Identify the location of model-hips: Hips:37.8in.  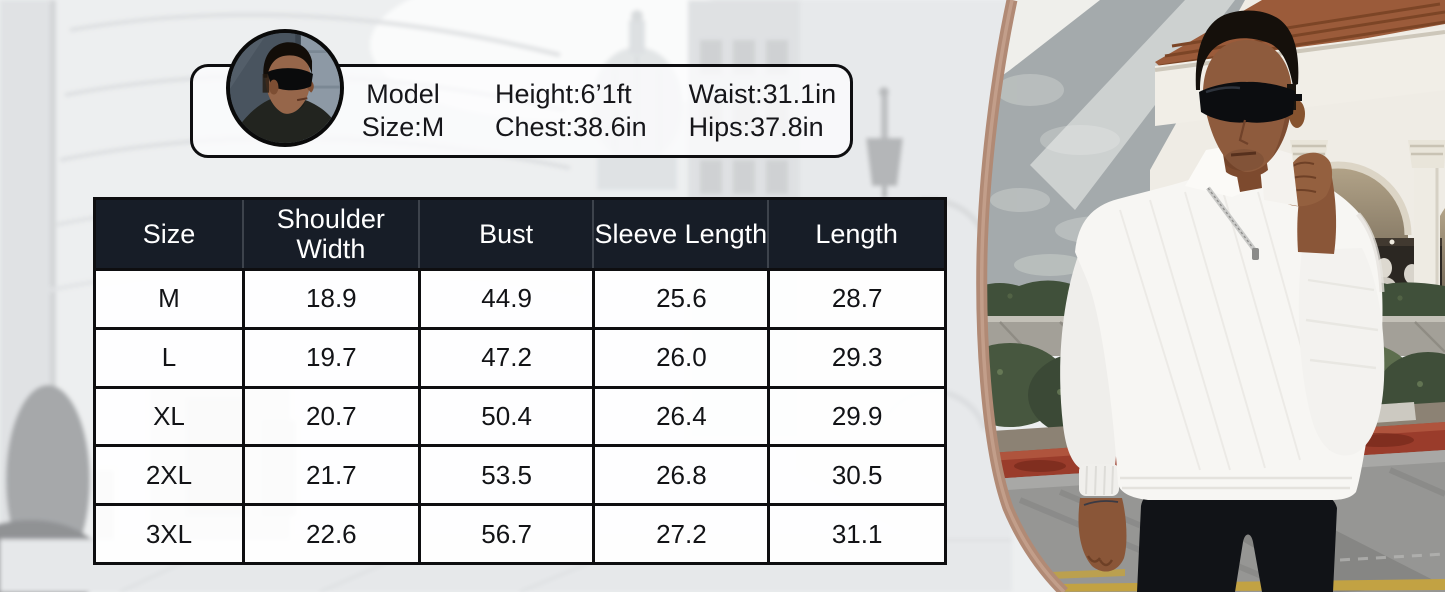
(756, 127).